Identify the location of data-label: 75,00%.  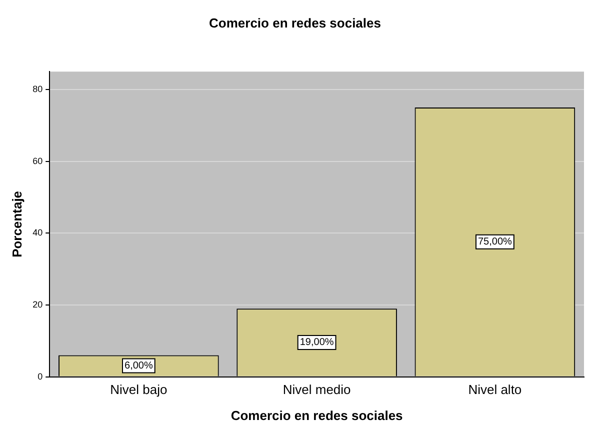
(495, 242).